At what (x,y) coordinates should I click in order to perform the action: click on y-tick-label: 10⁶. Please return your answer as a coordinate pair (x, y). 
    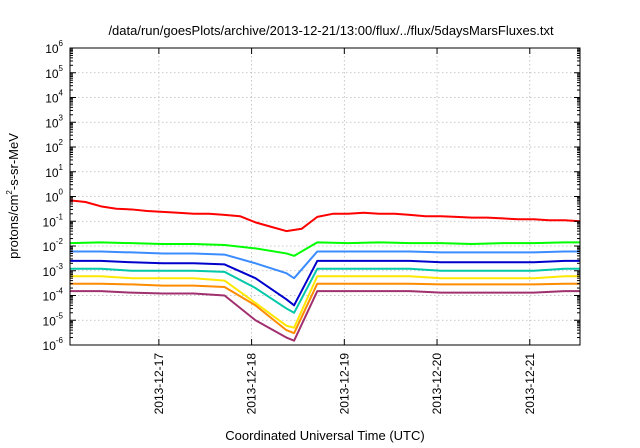
    Looking at the image, I should click on (54, 47).